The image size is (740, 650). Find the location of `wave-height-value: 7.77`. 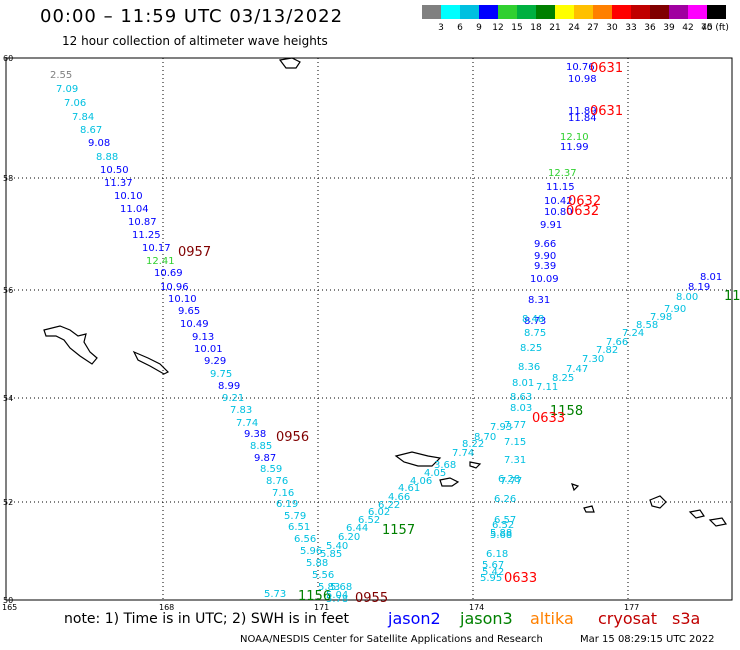

wave-height-value: 7.77 is located at coordinates (511, 481).